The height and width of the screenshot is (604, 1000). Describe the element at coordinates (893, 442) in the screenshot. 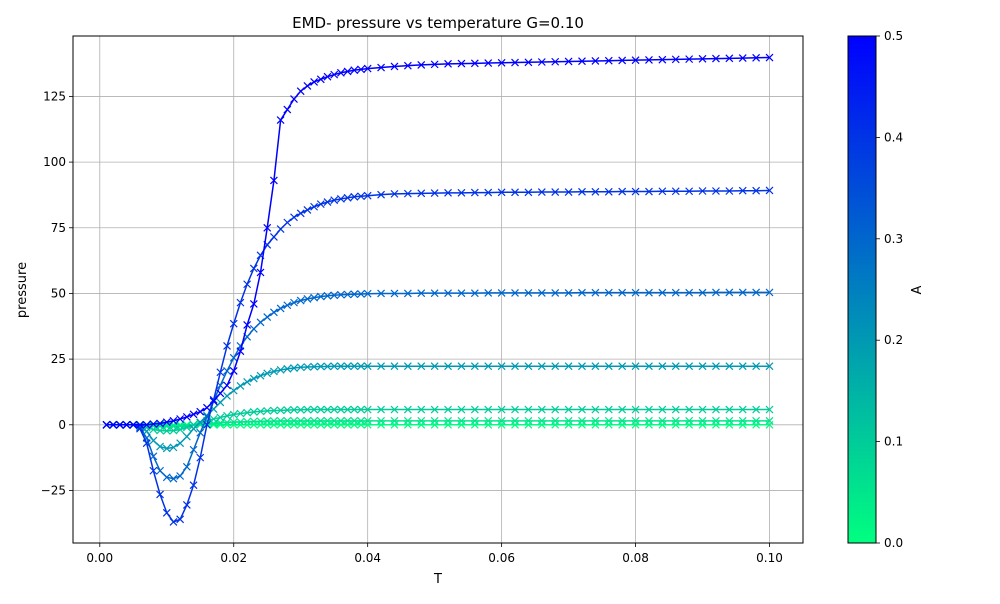

I see `colorbar-tick-label: 0.1` at that location.